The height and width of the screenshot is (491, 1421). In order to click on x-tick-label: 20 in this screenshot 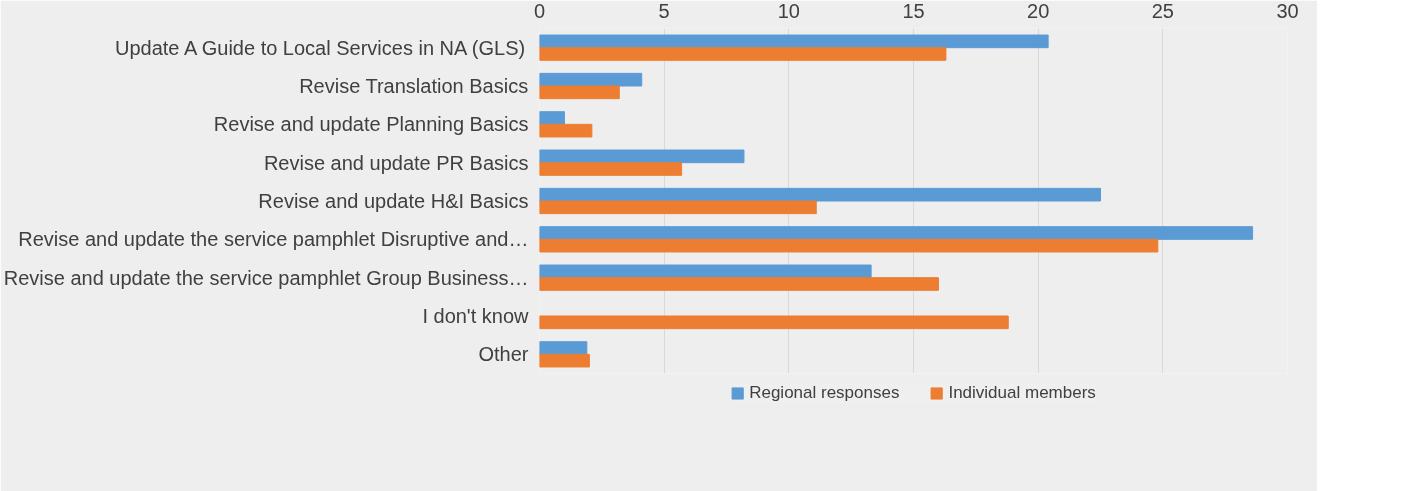, I will do `click(1038, 11)`.